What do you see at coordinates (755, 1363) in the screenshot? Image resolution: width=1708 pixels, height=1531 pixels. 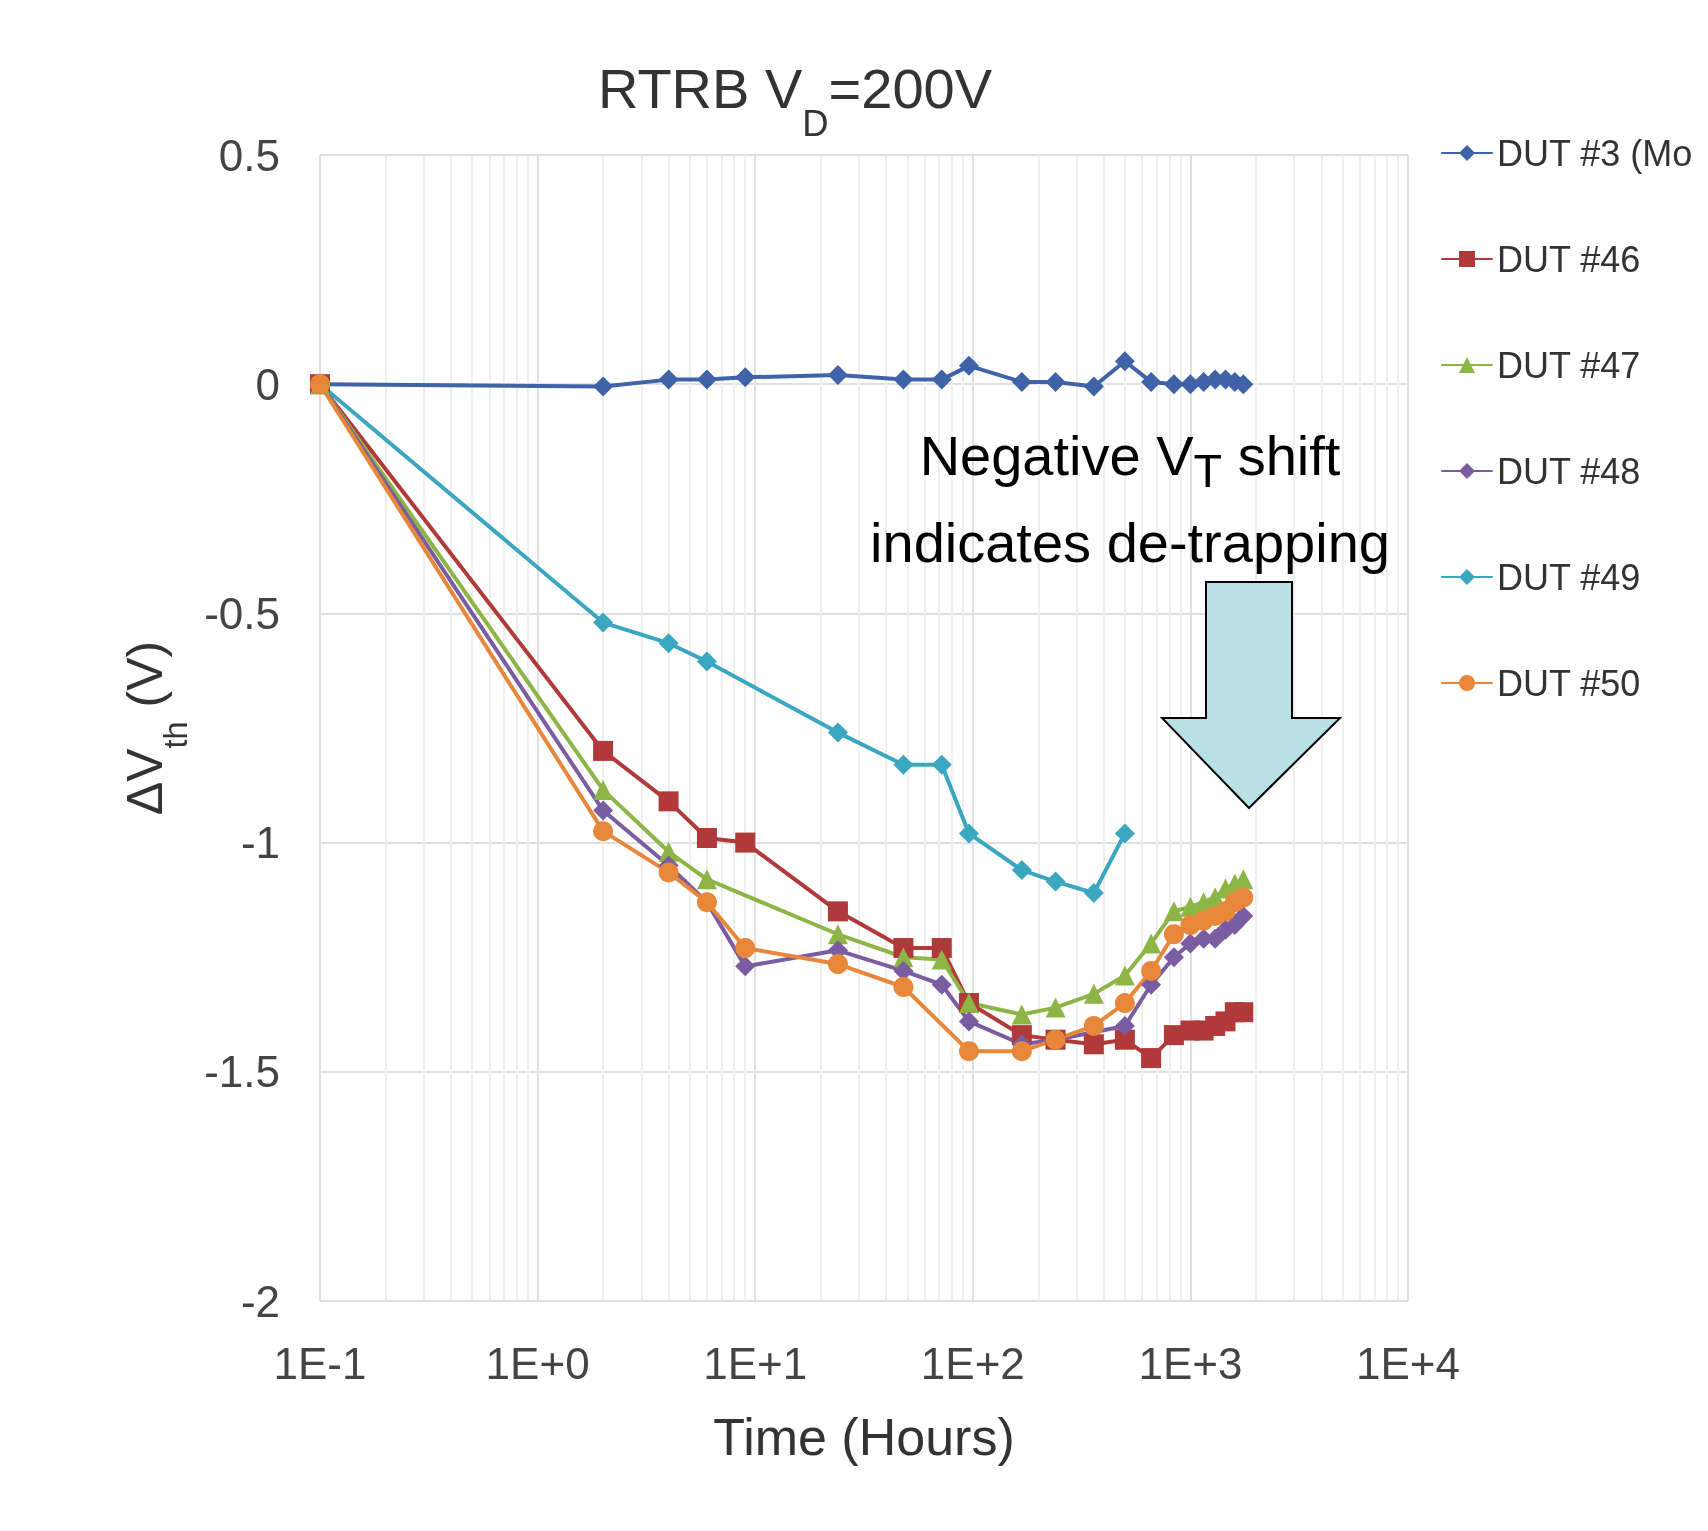 I see `x-tick-label: 1E+1` at bounding box center [755, 1363].